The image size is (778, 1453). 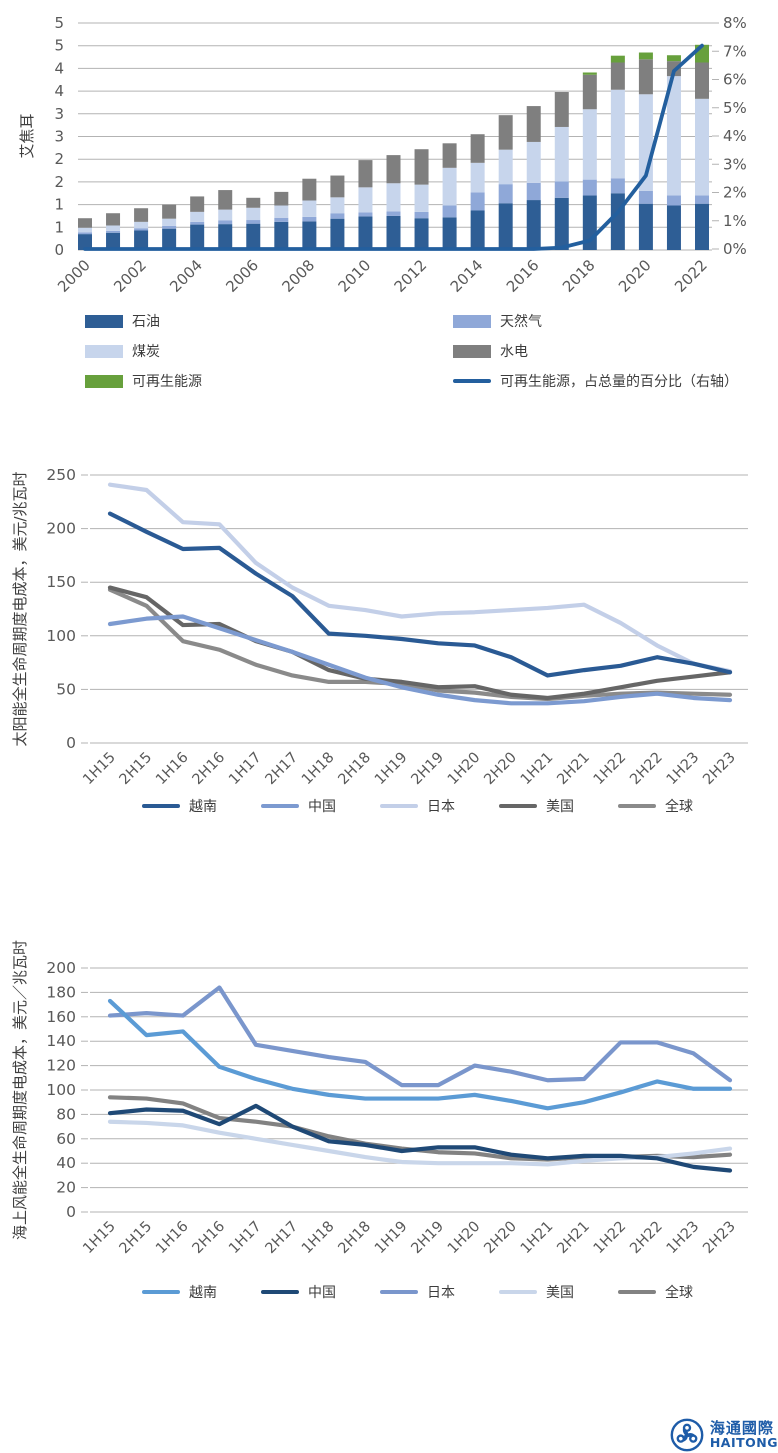 What do you see at coordinates (59, 68) in the screenshot?
I see `svg-text: 4` at bounding box center [59, 68].